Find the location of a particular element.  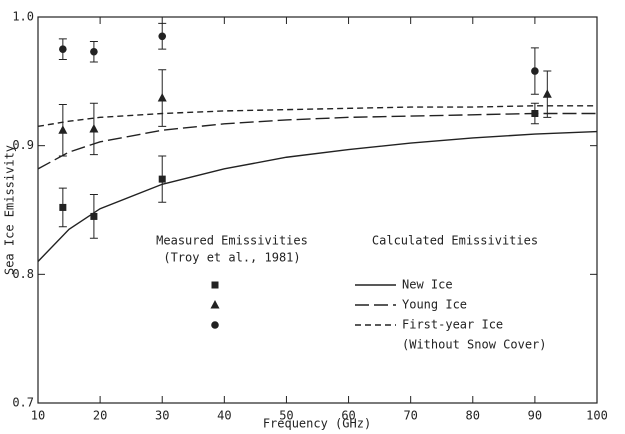

legend-title: Measured Emissivities is located at coordinates (232, 241).